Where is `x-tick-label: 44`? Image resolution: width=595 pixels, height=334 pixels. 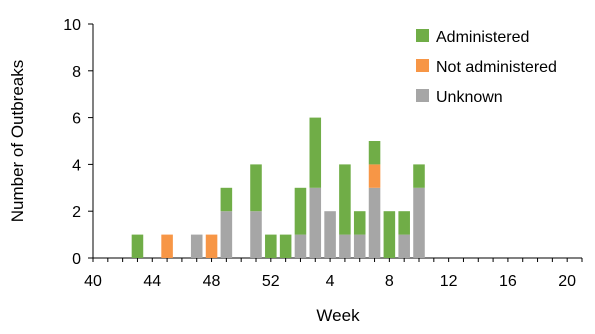
x-tick-label: 44 is located at coordinates (152, 281).